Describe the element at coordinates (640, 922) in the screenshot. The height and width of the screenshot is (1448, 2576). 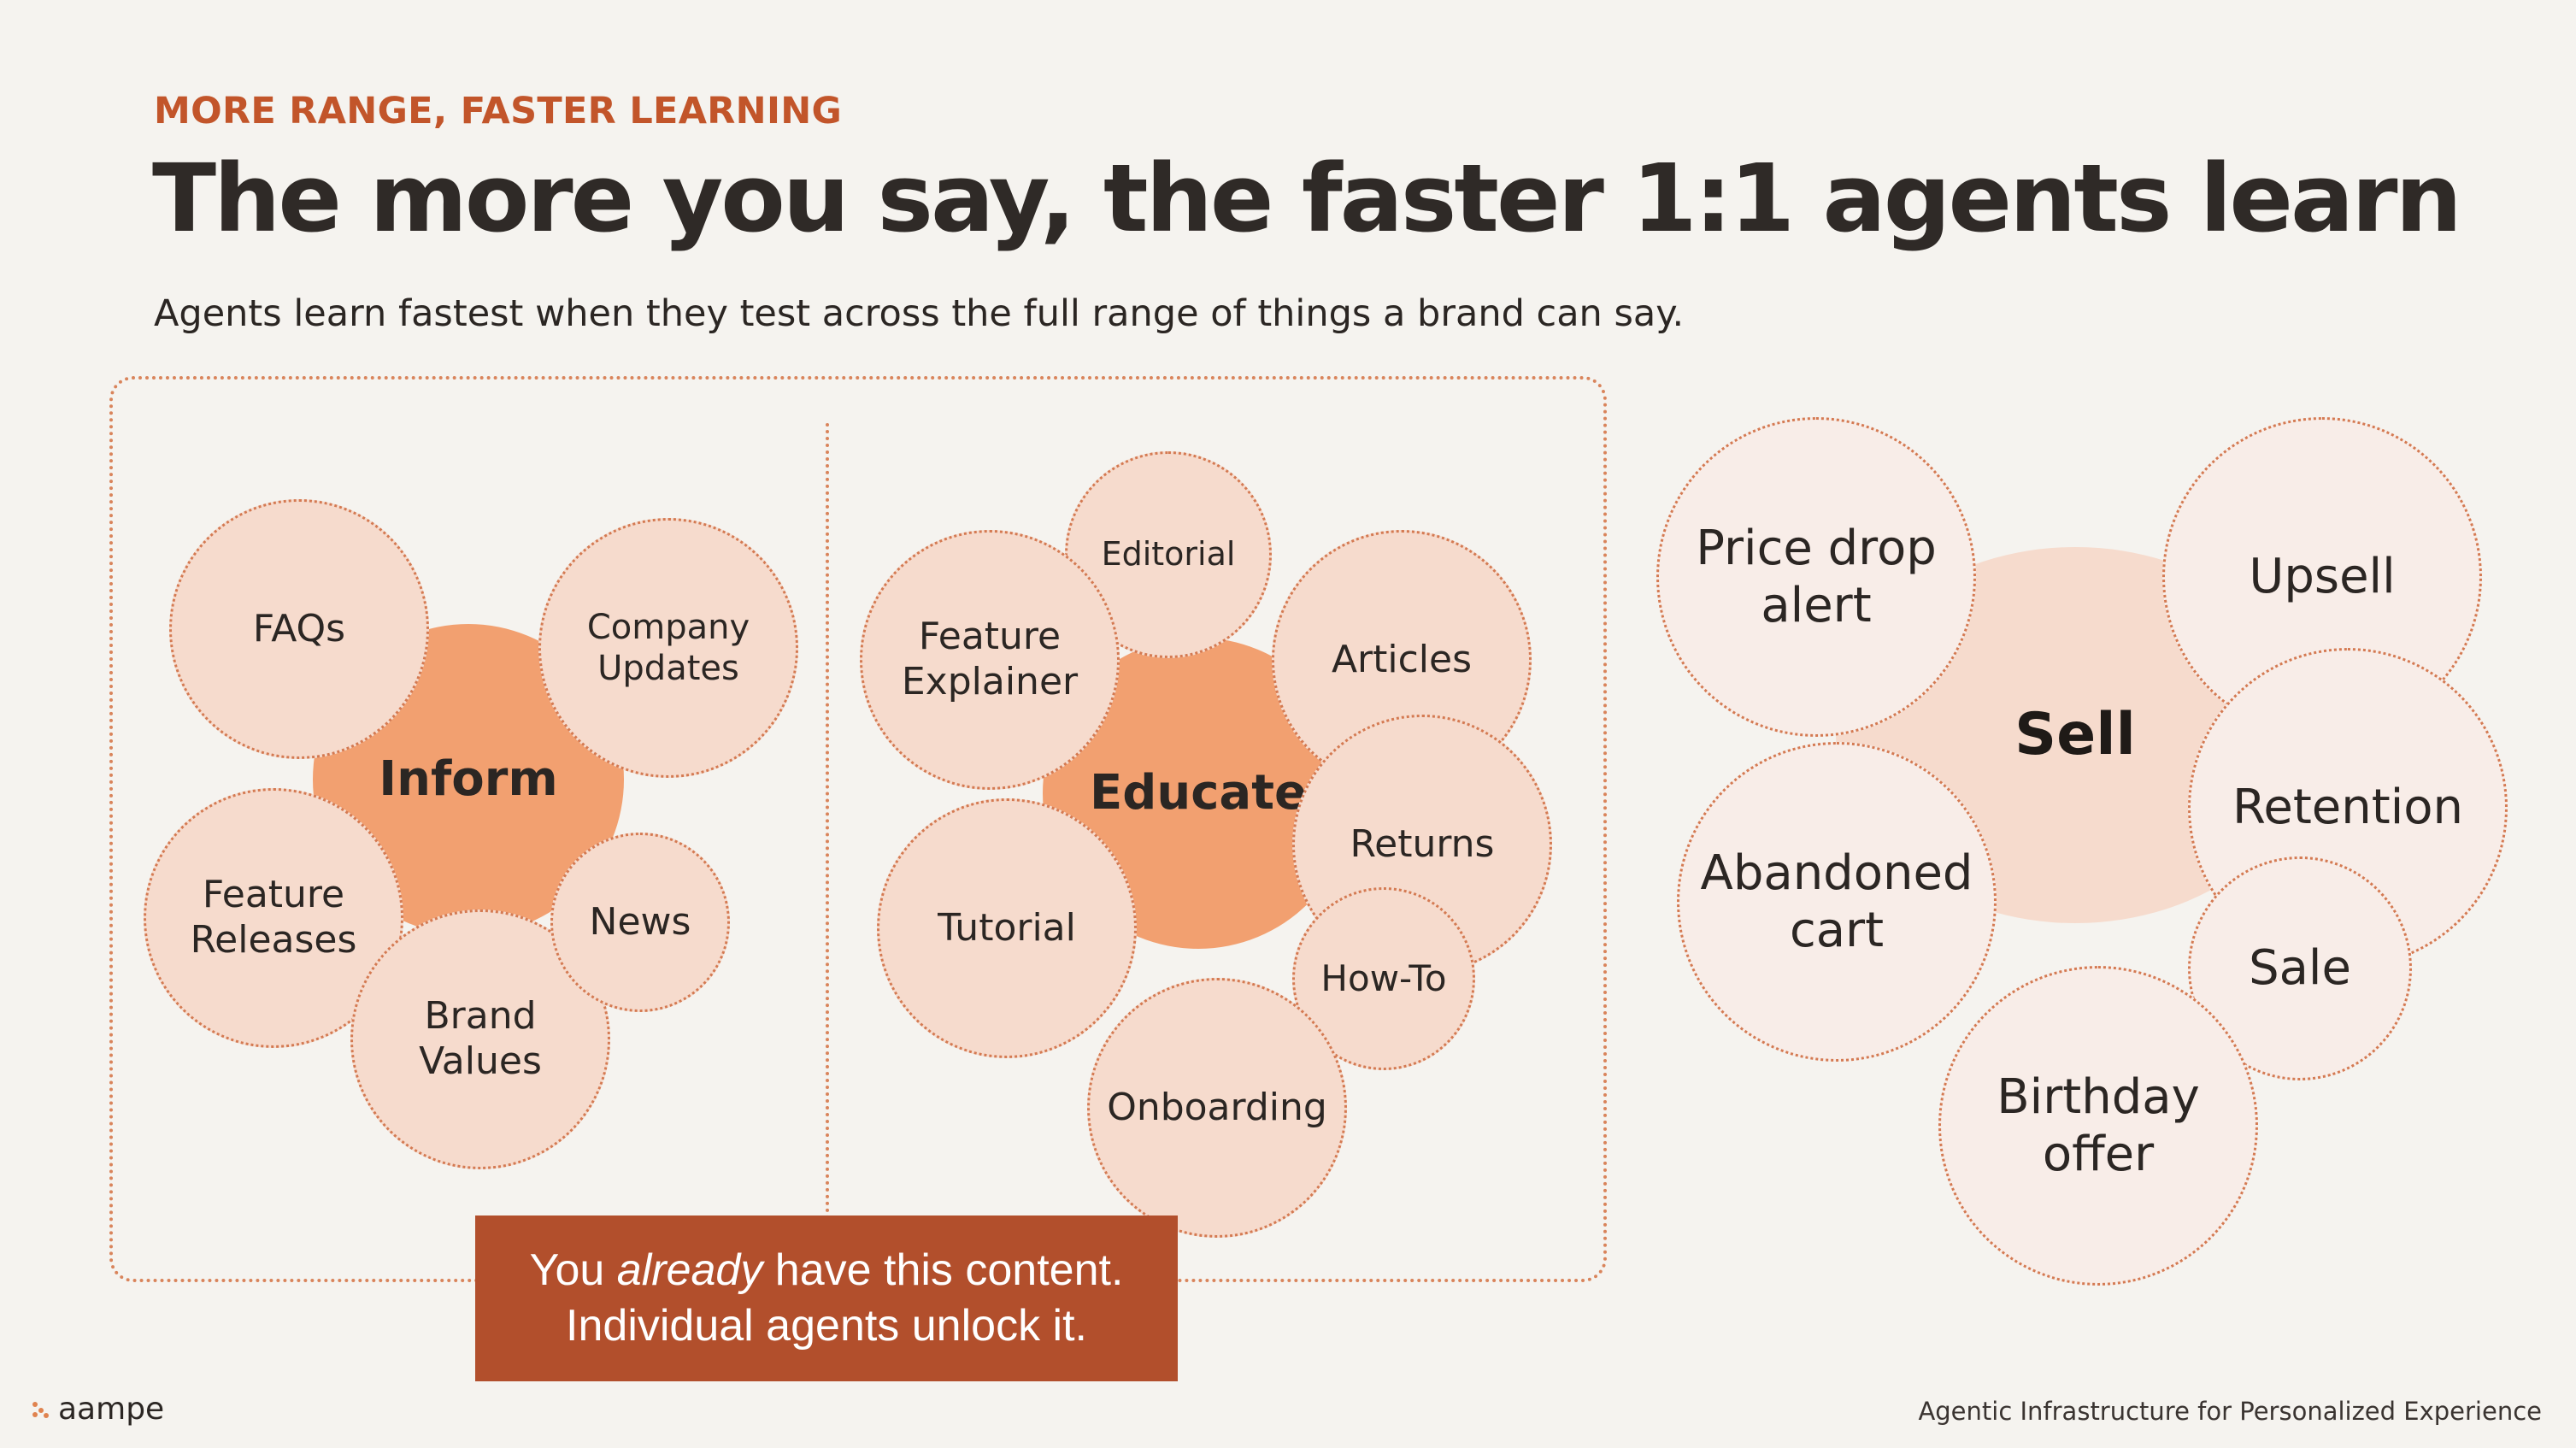
I see `bubble-news: News` at that location.